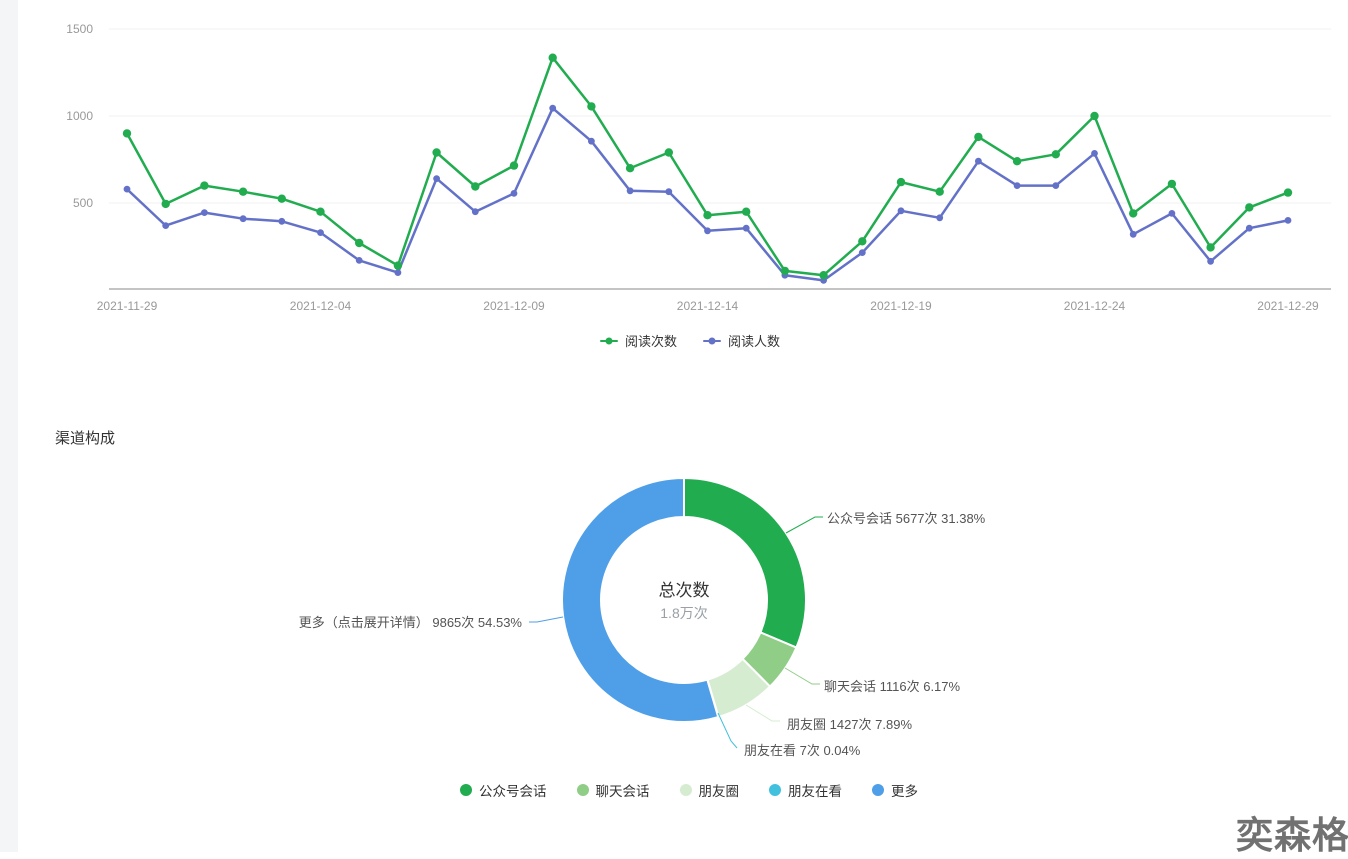  I want to click on y-tick-label: 1000, so click(79, 116).